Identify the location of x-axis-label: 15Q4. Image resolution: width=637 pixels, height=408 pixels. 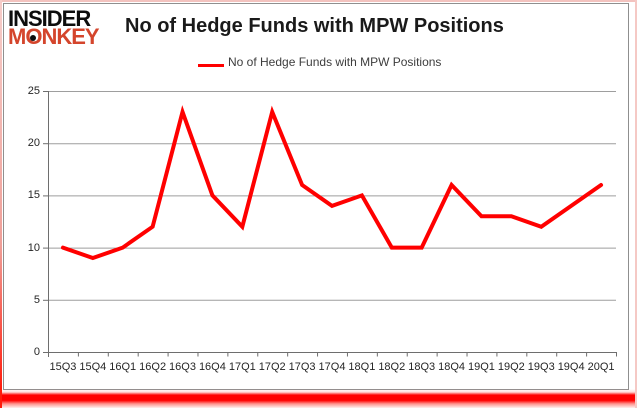
(93, 367).